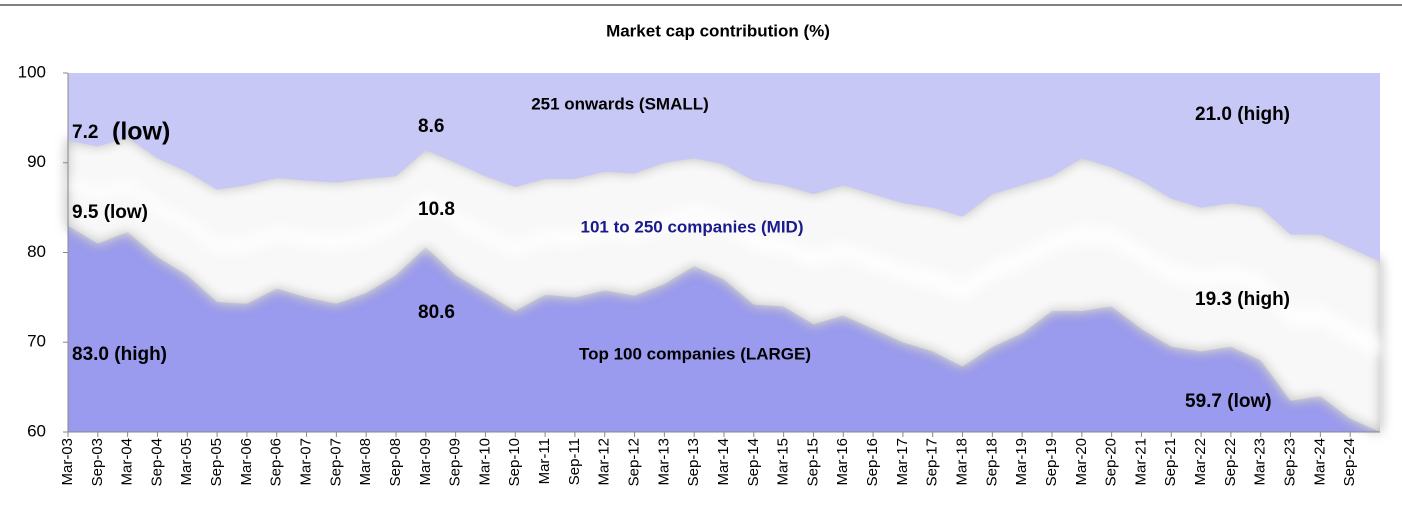 The image size is (1402, 519). Describe the element at coordinates (365, 462) in the screenshot. I see `x-tick-label: Mar-08` at that location.